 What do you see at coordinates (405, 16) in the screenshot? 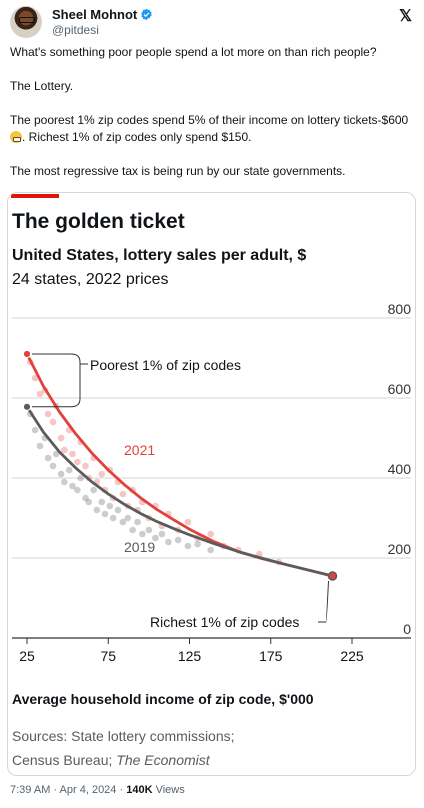
I see `x-logo-icon: 𝕏` at bounding box center [405, 16].